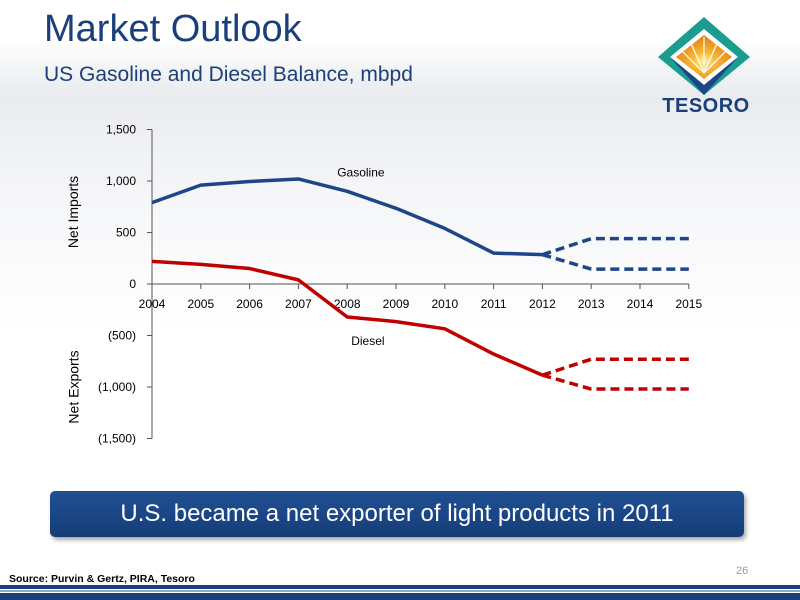 This screenshot has width=800, height=600. What do you see at coordinates (132, 284) in the screenshot?
I see `y-tick-label: 0` at bounding box center [132, 284].